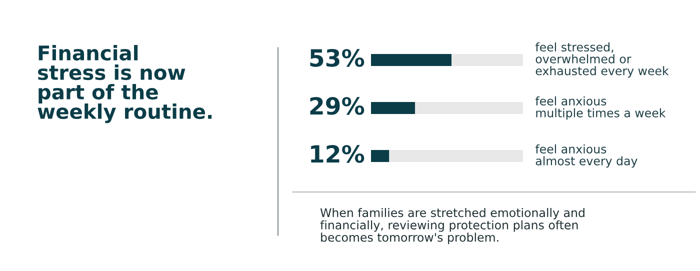  What do you see at coordinates (452, 226) in the screenshot?
I see `text: When families are stretched emotionally and financially, reviewing protection plans often becomes tomorrow's problem.` at bounding box center [452, 226].